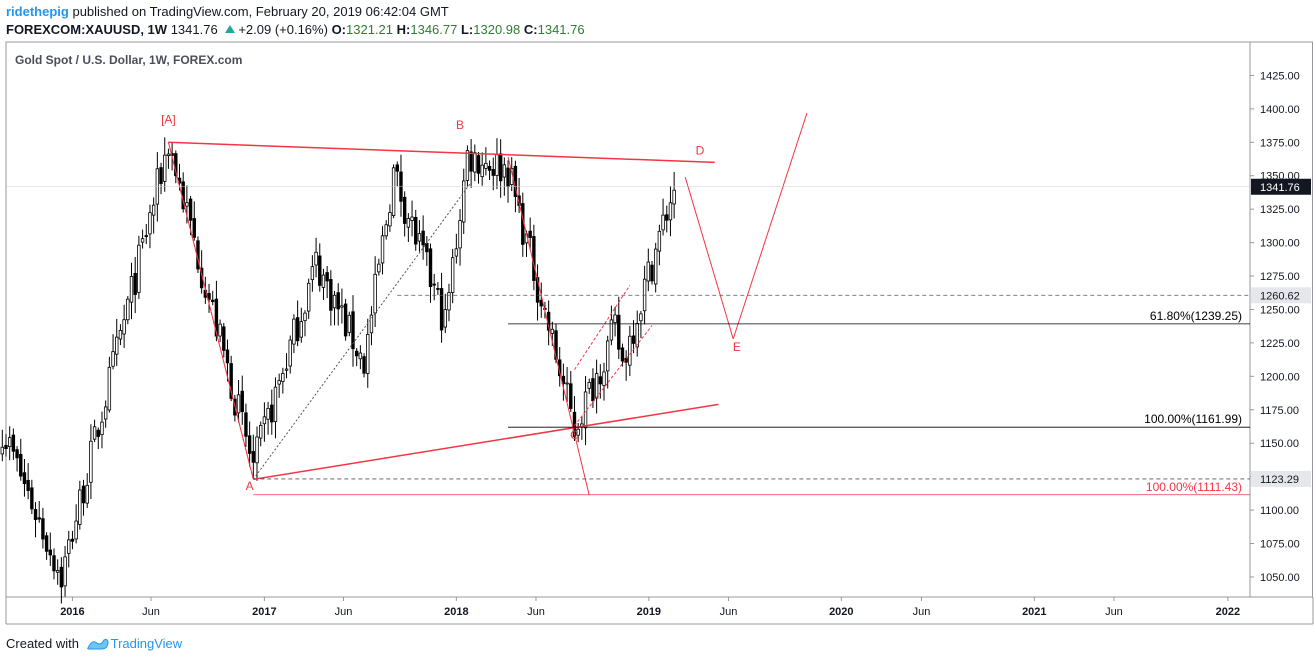 The height and width of the screenshot is (661, 1314). What do you see at coordinates (72, 612) in the screenshot?
I see `x-tick-label: 2016` at bounding box center [72, 612].